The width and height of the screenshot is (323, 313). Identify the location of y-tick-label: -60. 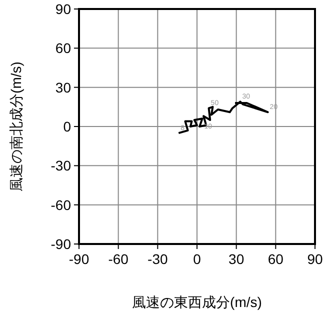
(61, 204).